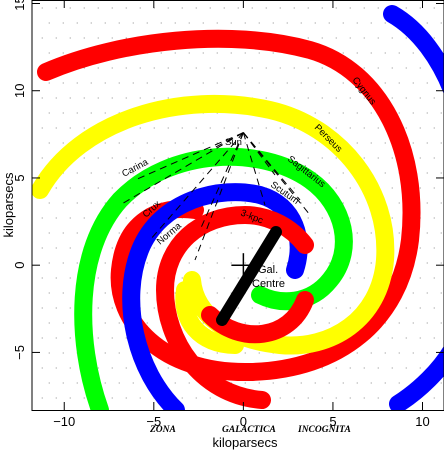 This screenshot has height=452, width=444. Describe the element at coordinates (243, 265) in the screenshot. I see `centre-marker` at that location.